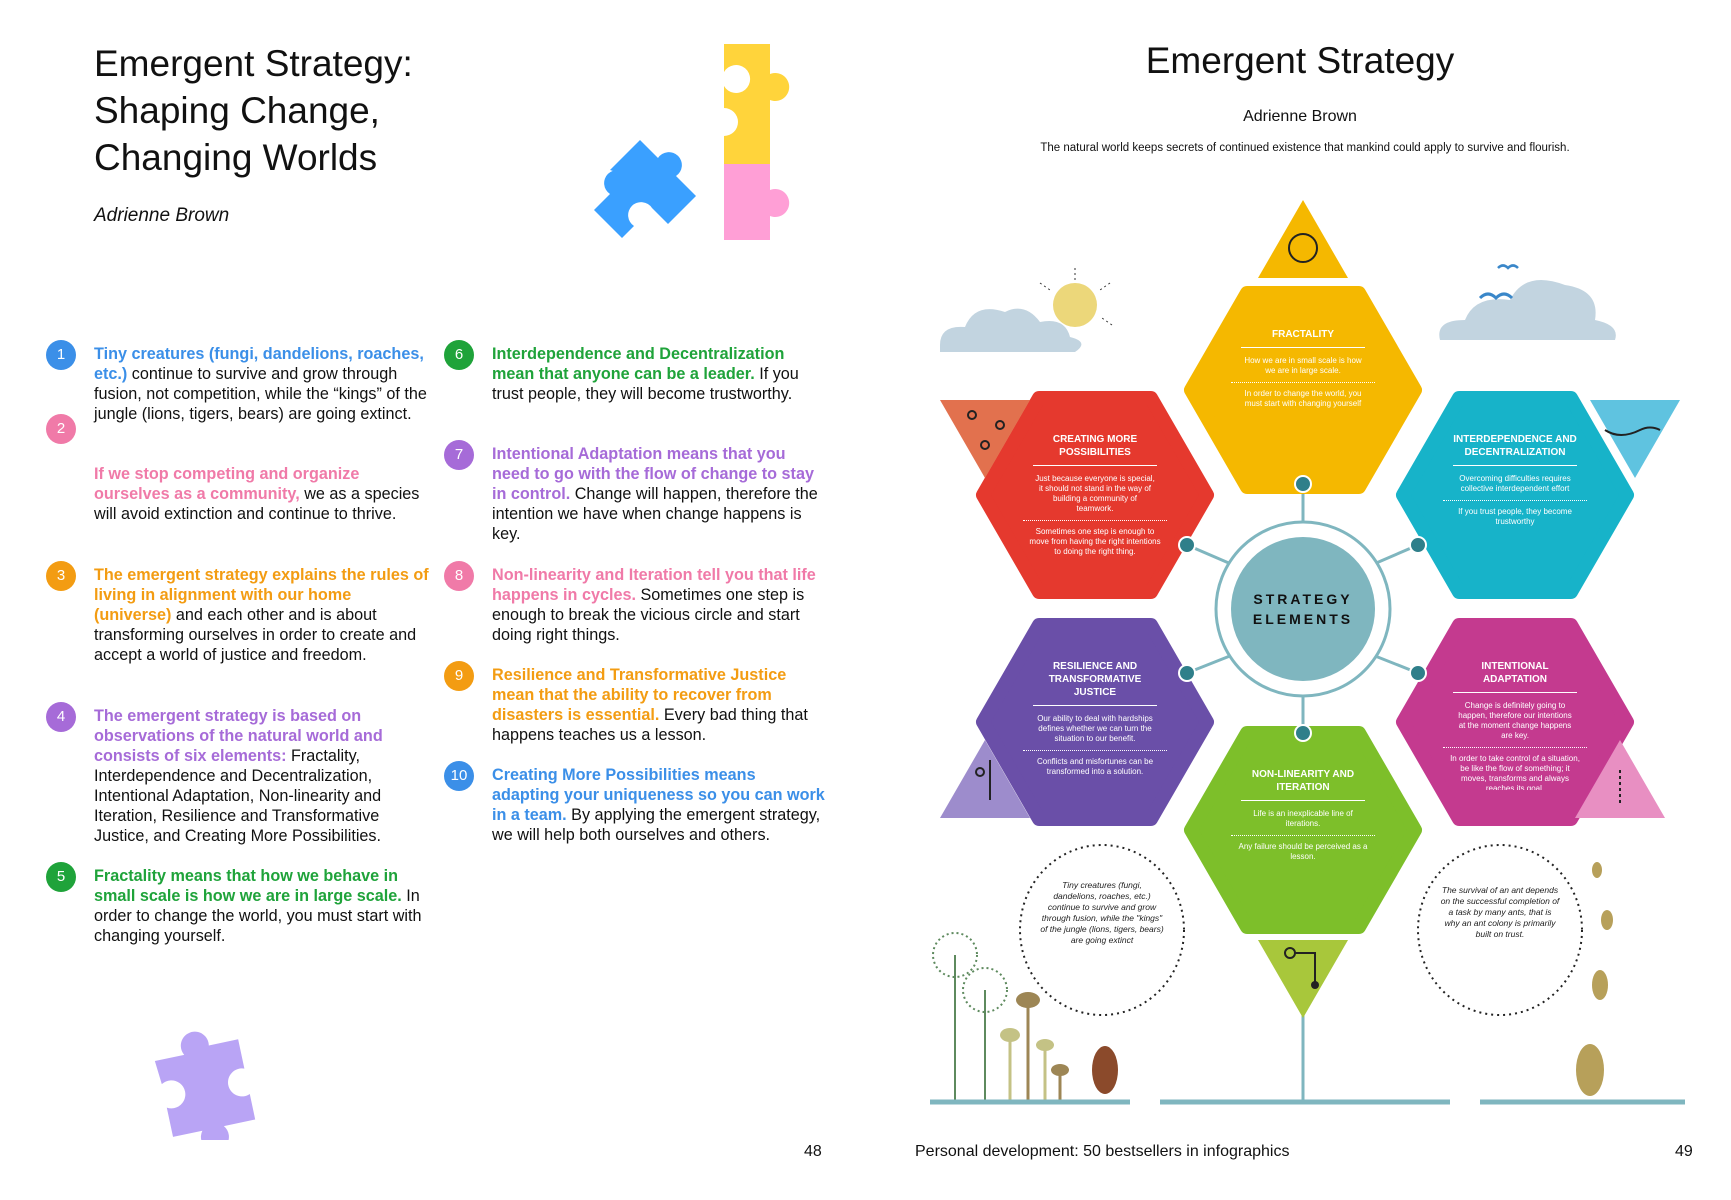 This screenshot has height=1200, width=1731. What do you see at coordinates (1302, 599) in the screenshot?
I see `center-label-1: STRATEGY` at bounding box center [1302, 599].